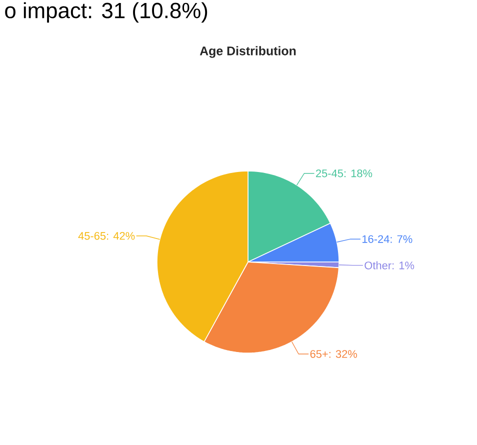 Image resolution: width=477 pixels, height=445 pixels. What do you see at coordinates (344, 173) in the screenshot?
I see `slice-label: 25-45: 18%` at bounding box center [344, 173].